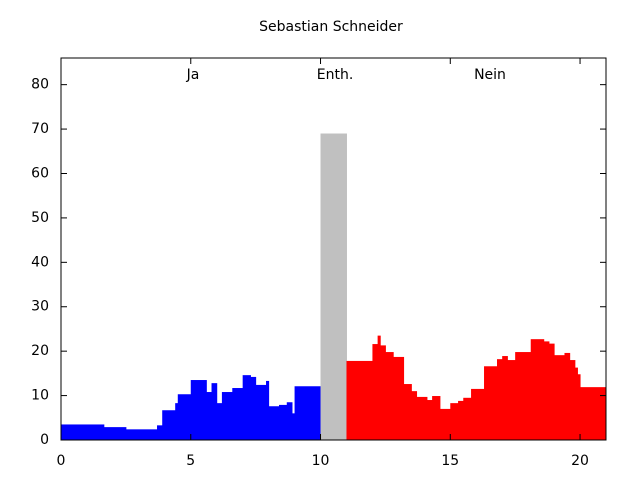 The width and height of the screenshot is (640, 480). Describe the element at coordinates (331, 27) in the screenshot. I see `chart-title: Sebastian Schneider` at that location.